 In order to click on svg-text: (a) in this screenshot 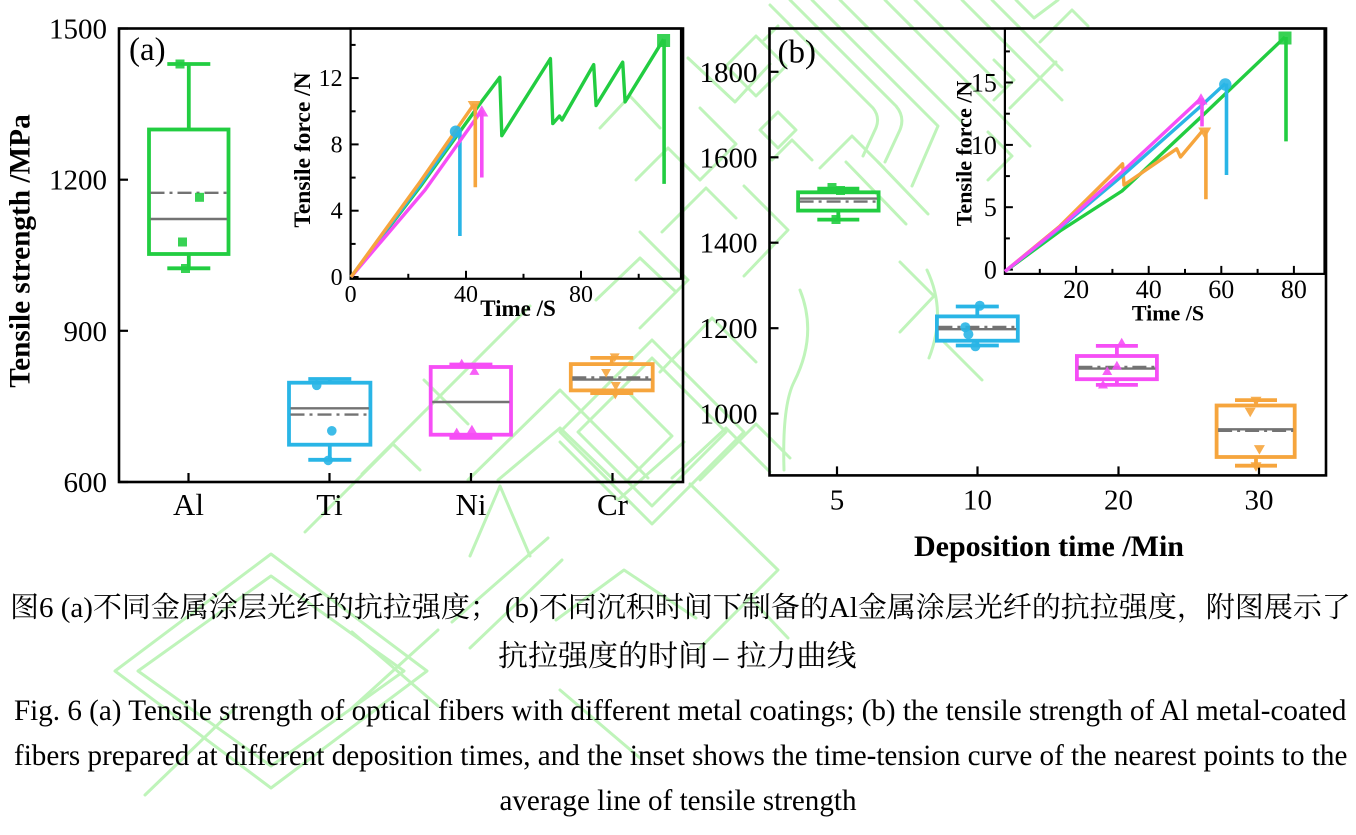, I will do `click(147, 50)`.